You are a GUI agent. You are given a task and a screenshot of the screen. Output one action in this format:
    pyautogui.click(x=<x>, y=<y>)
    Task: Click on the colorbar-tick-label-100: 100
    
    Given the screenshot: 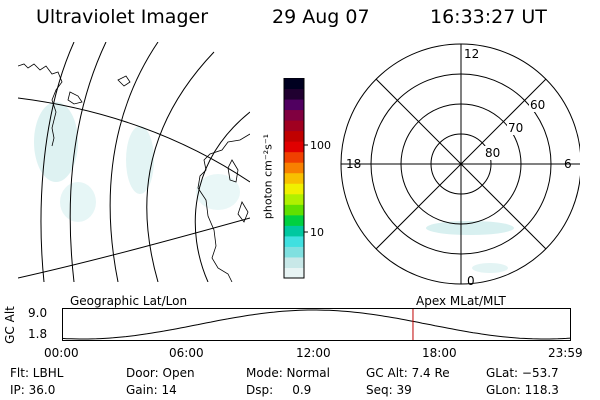 What is the action you would take?
    pyautogui.click(x=320, y=145)
    